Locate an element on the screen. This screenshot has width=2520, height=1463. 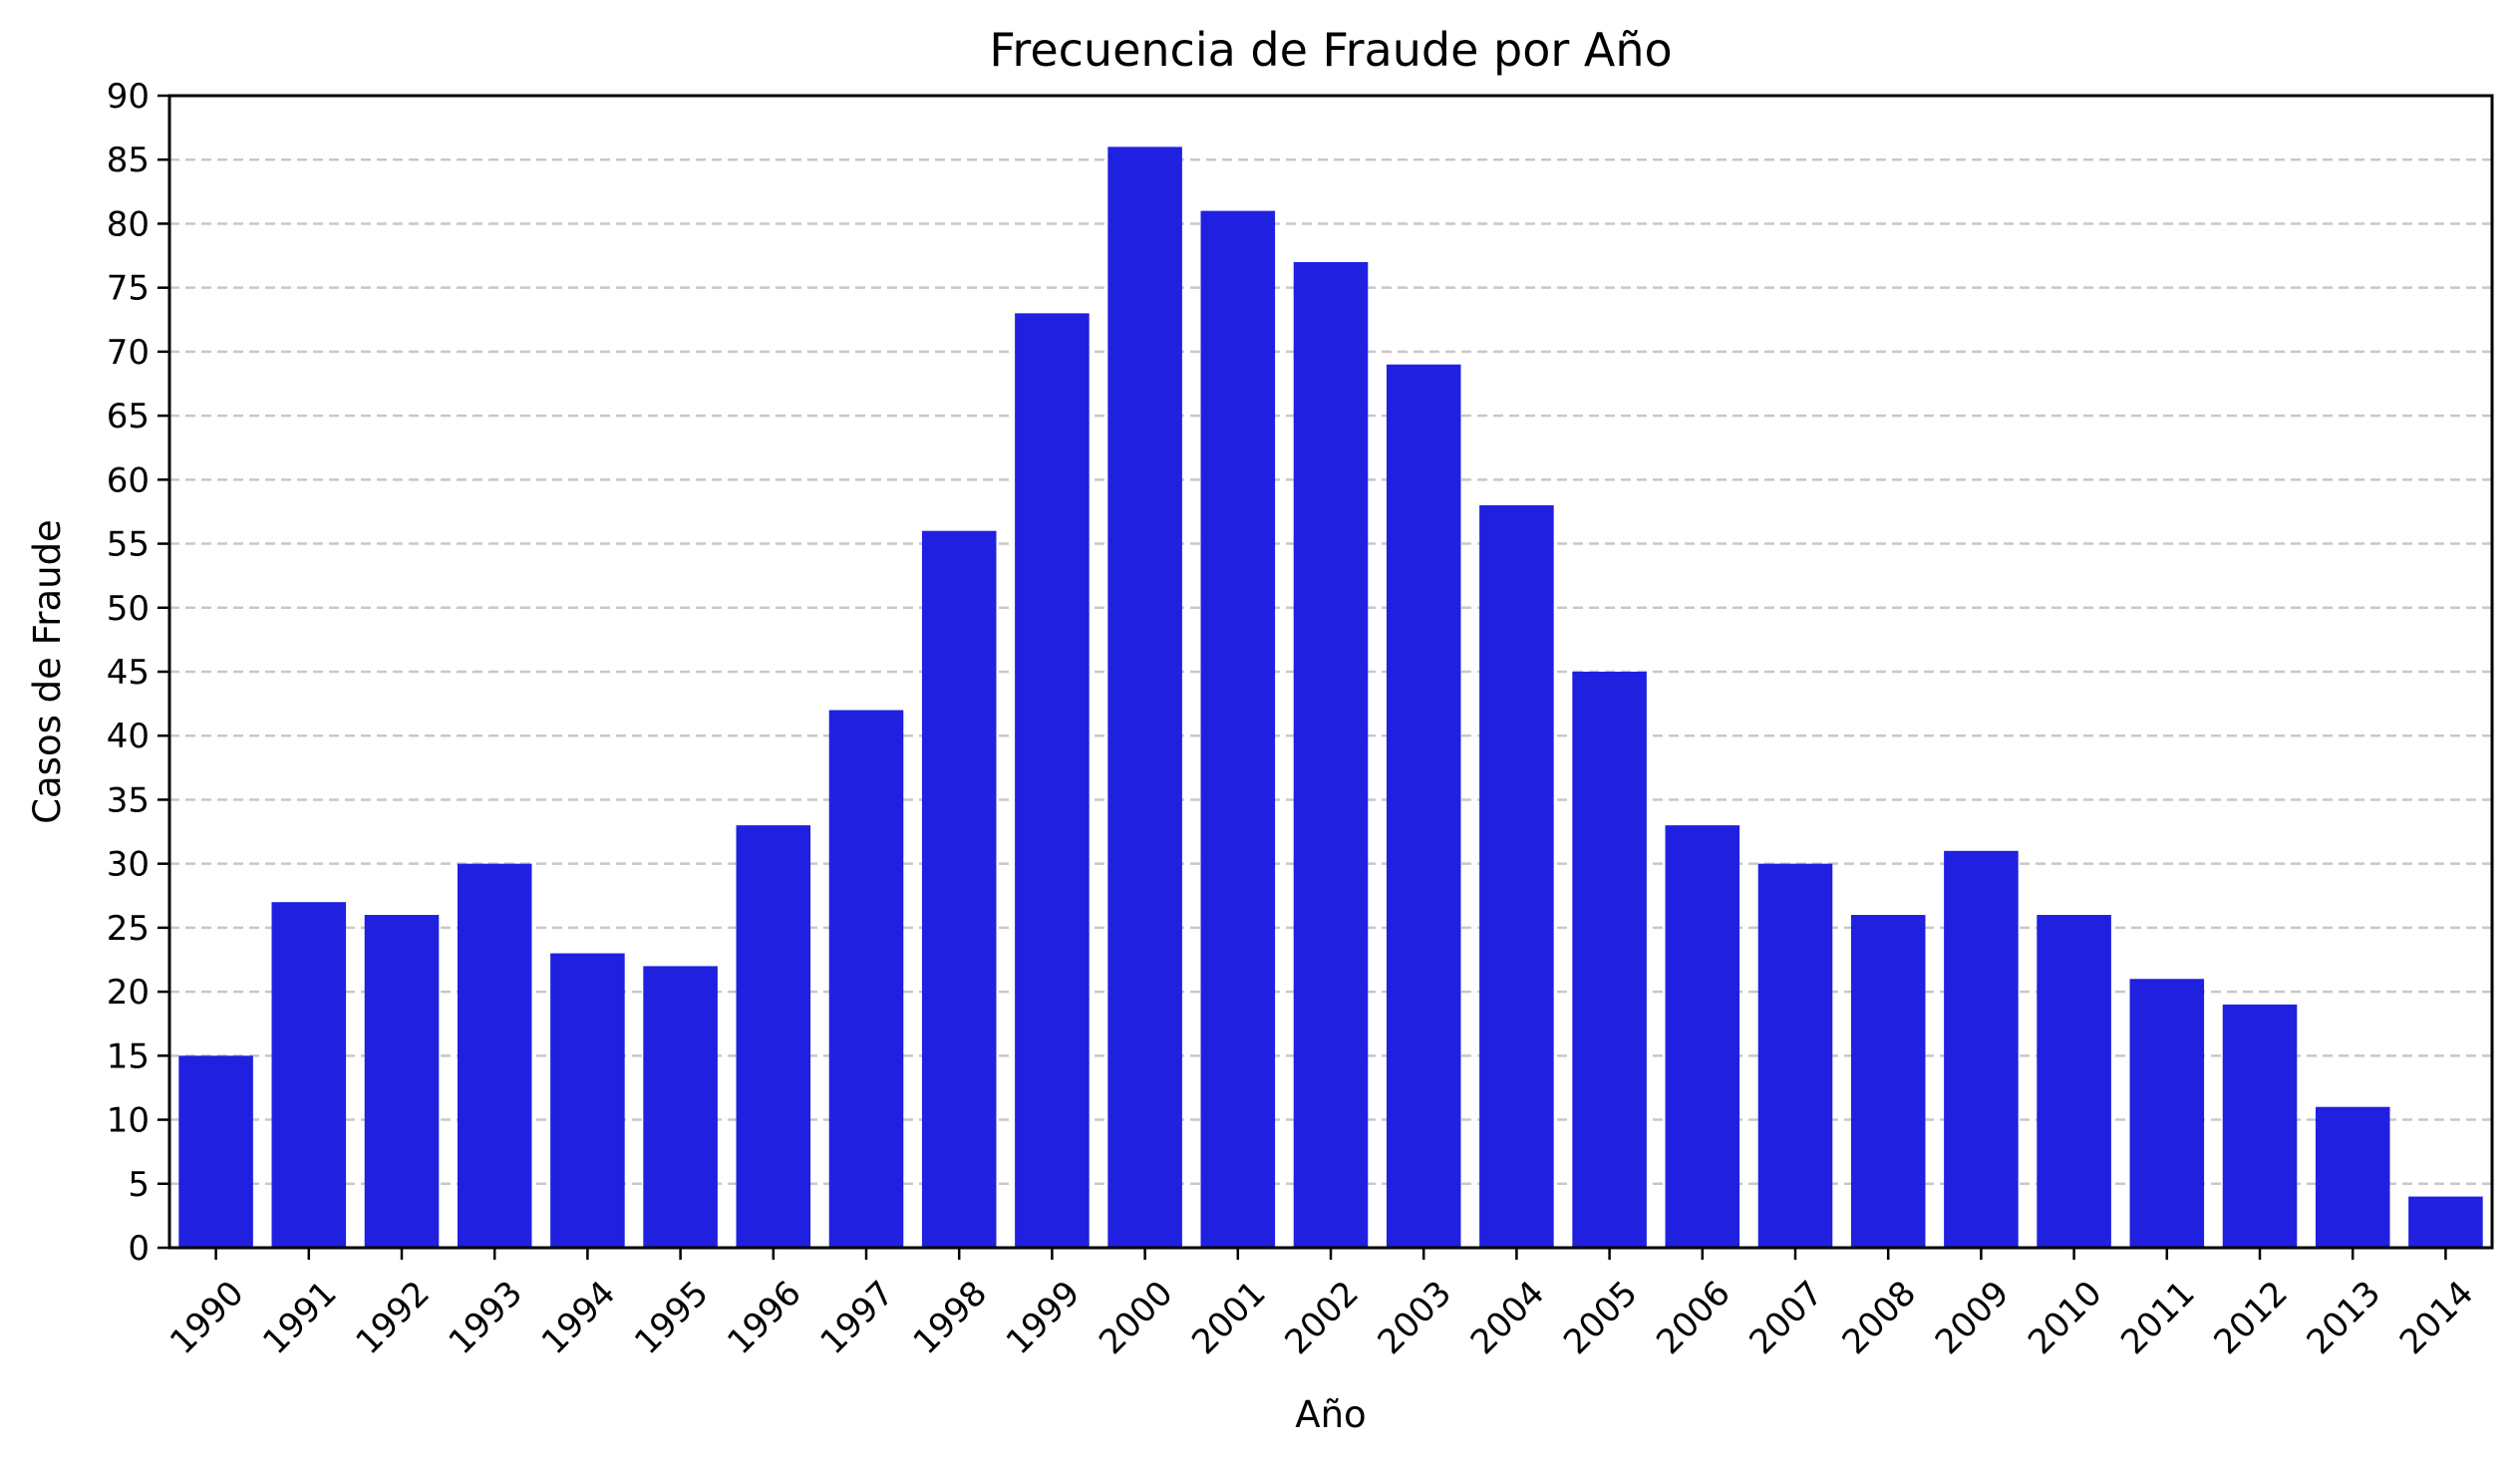
y-tick-label: 30 is located at coordinates (128, 865).